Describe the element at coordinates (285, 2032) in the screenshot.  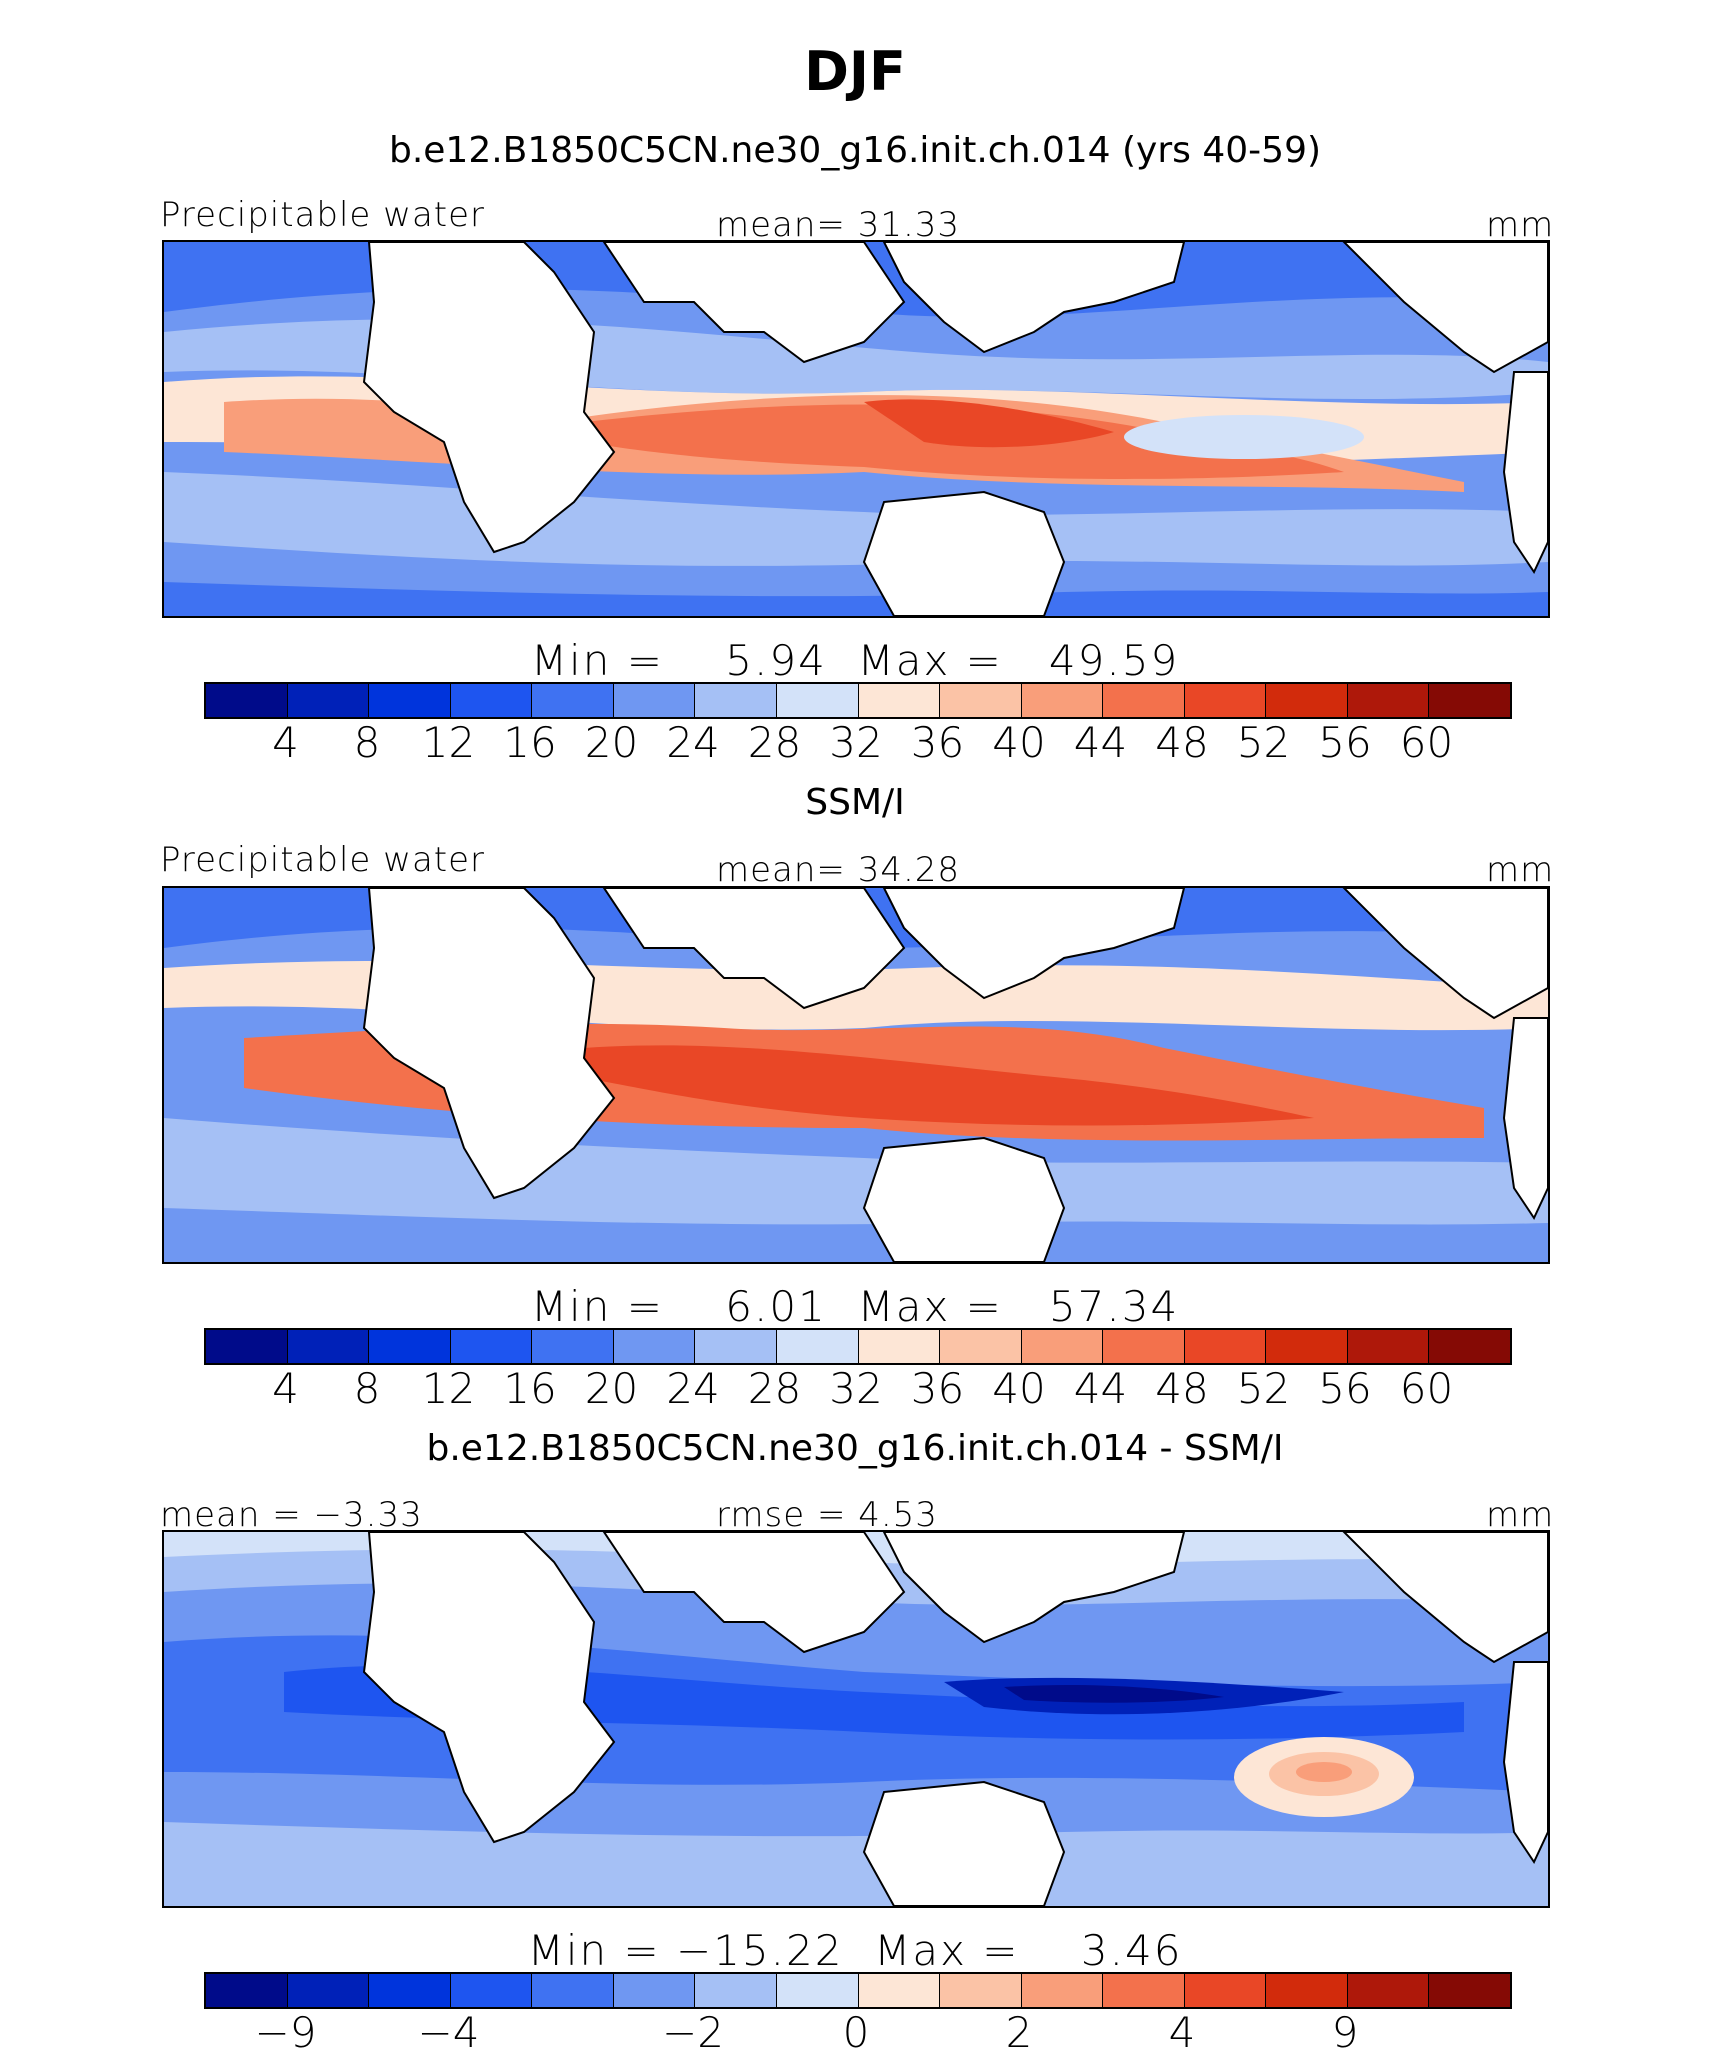
I see `colorbar-tick-label: −9` at that location.